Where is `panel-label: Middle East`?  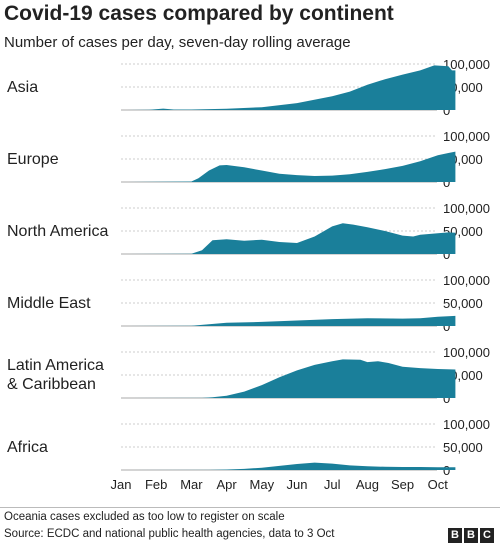 panel-label: Middle East is located at coordinates (49, 303).